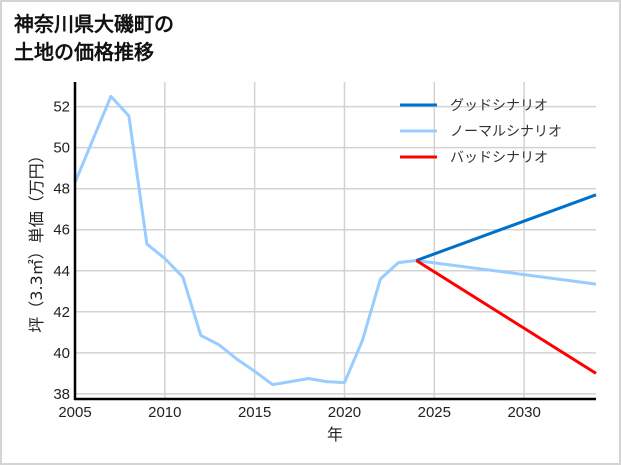 The height and width of the screenshot is (465, 621). Describe the element at coordinates (61, 107) in the screenshot. I see `y-tick-label: 52` at that location.